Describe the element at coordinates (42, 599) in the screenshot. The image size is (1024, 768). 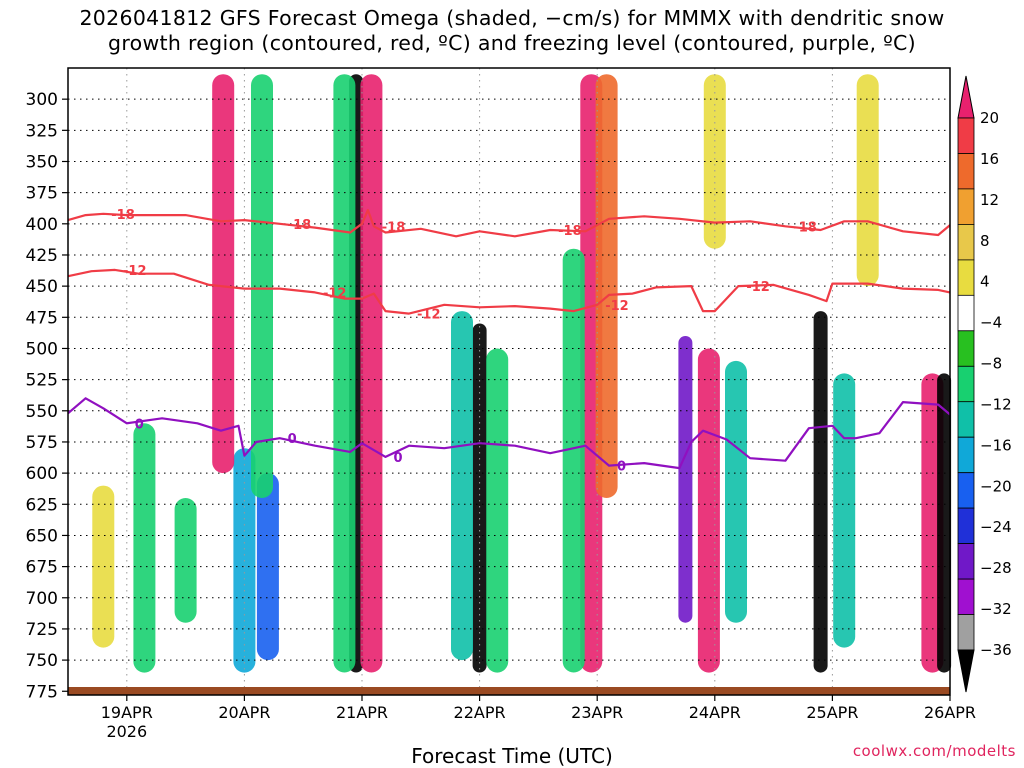
I see `y-tick-label: 700` at that location.